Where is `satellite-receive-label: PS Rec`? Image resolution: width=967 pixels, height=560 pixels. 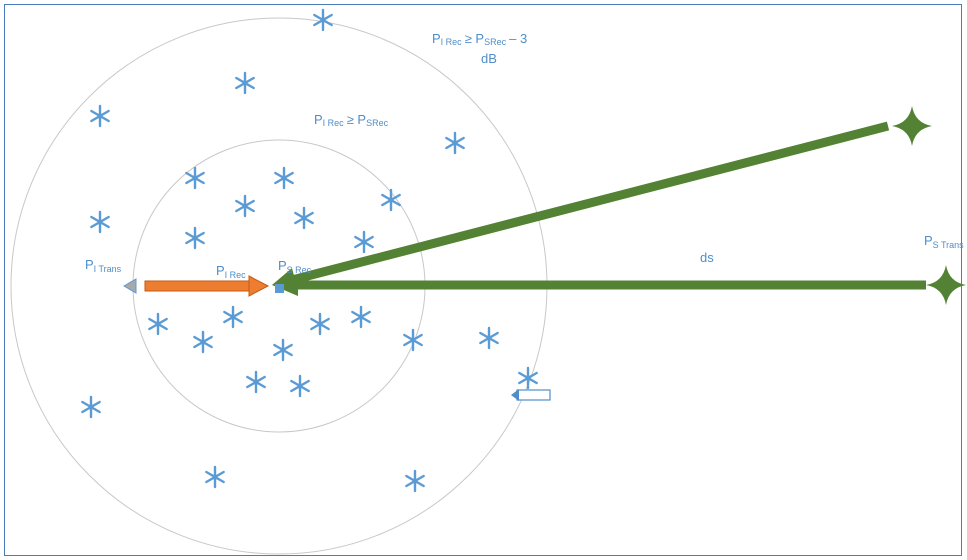
satellite-receive-label: PS Rec is located at coordinates (295, 266).